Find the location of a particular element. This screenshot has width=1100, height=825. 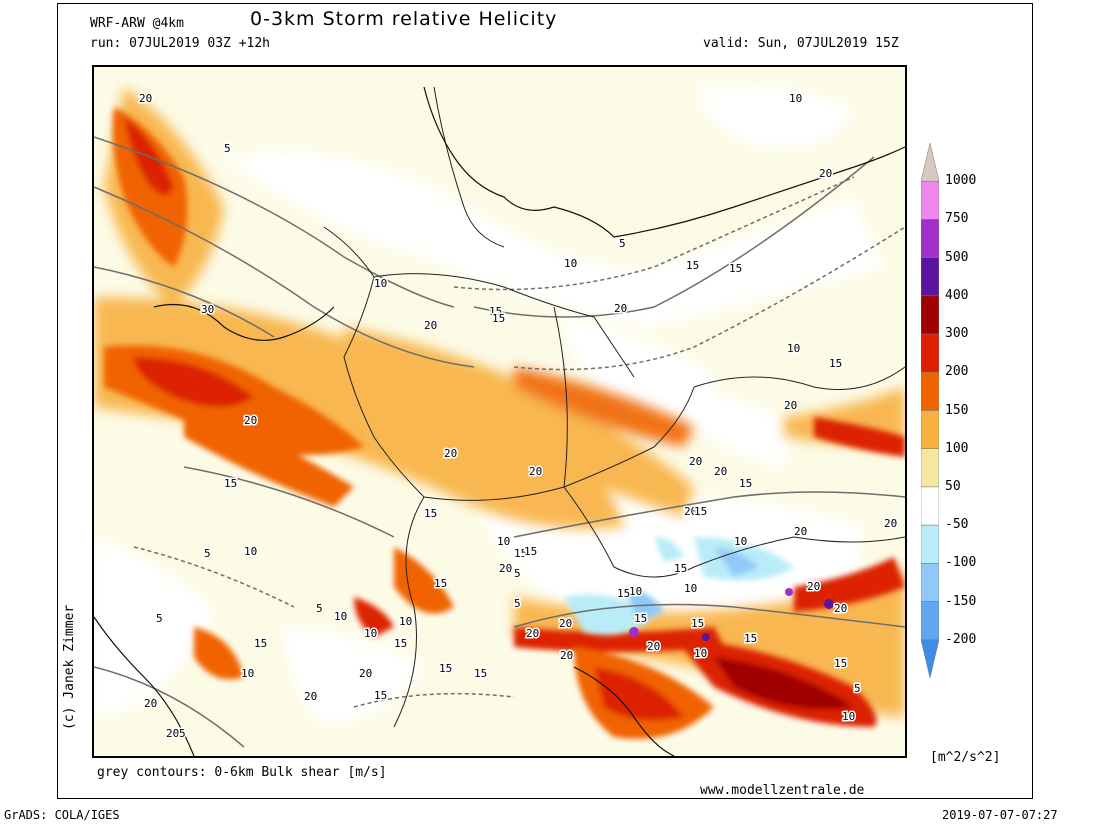

legend-label: 150 is located at coordinates (957, 410).